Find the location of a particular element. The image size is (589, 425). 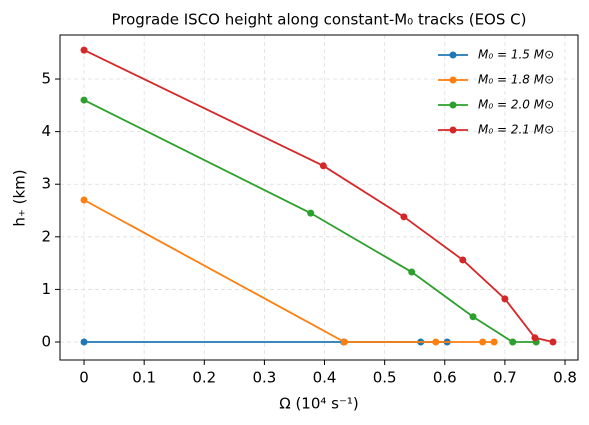

x-tick-label: 0.4 is located at coordinates (325, 378).